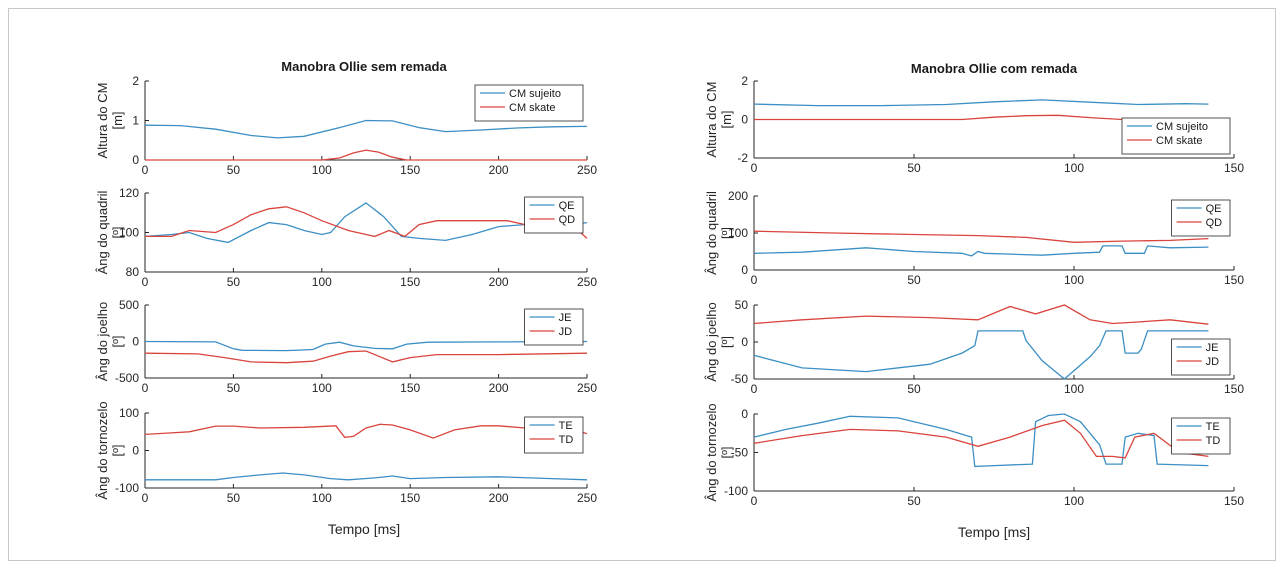 The height and width of the screenshot is (569, 1284). Describe the element at coordinates (711, 233) in the screenshot. I see `y-axis-label-line: Âng do quadril` at that location.